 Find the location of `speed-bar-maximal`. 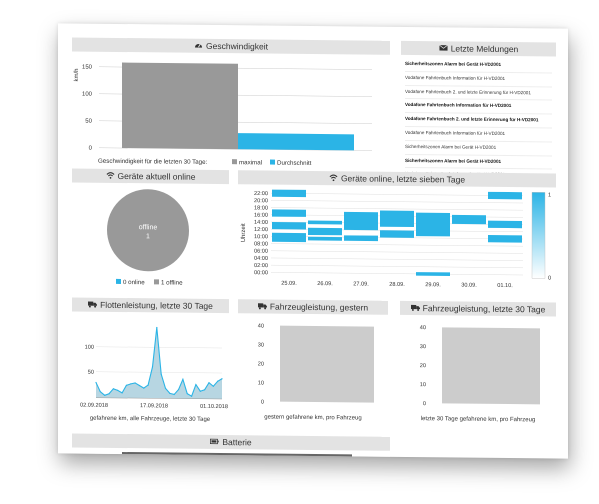

speed-bar-maximal is located at coordinates (180, 106).